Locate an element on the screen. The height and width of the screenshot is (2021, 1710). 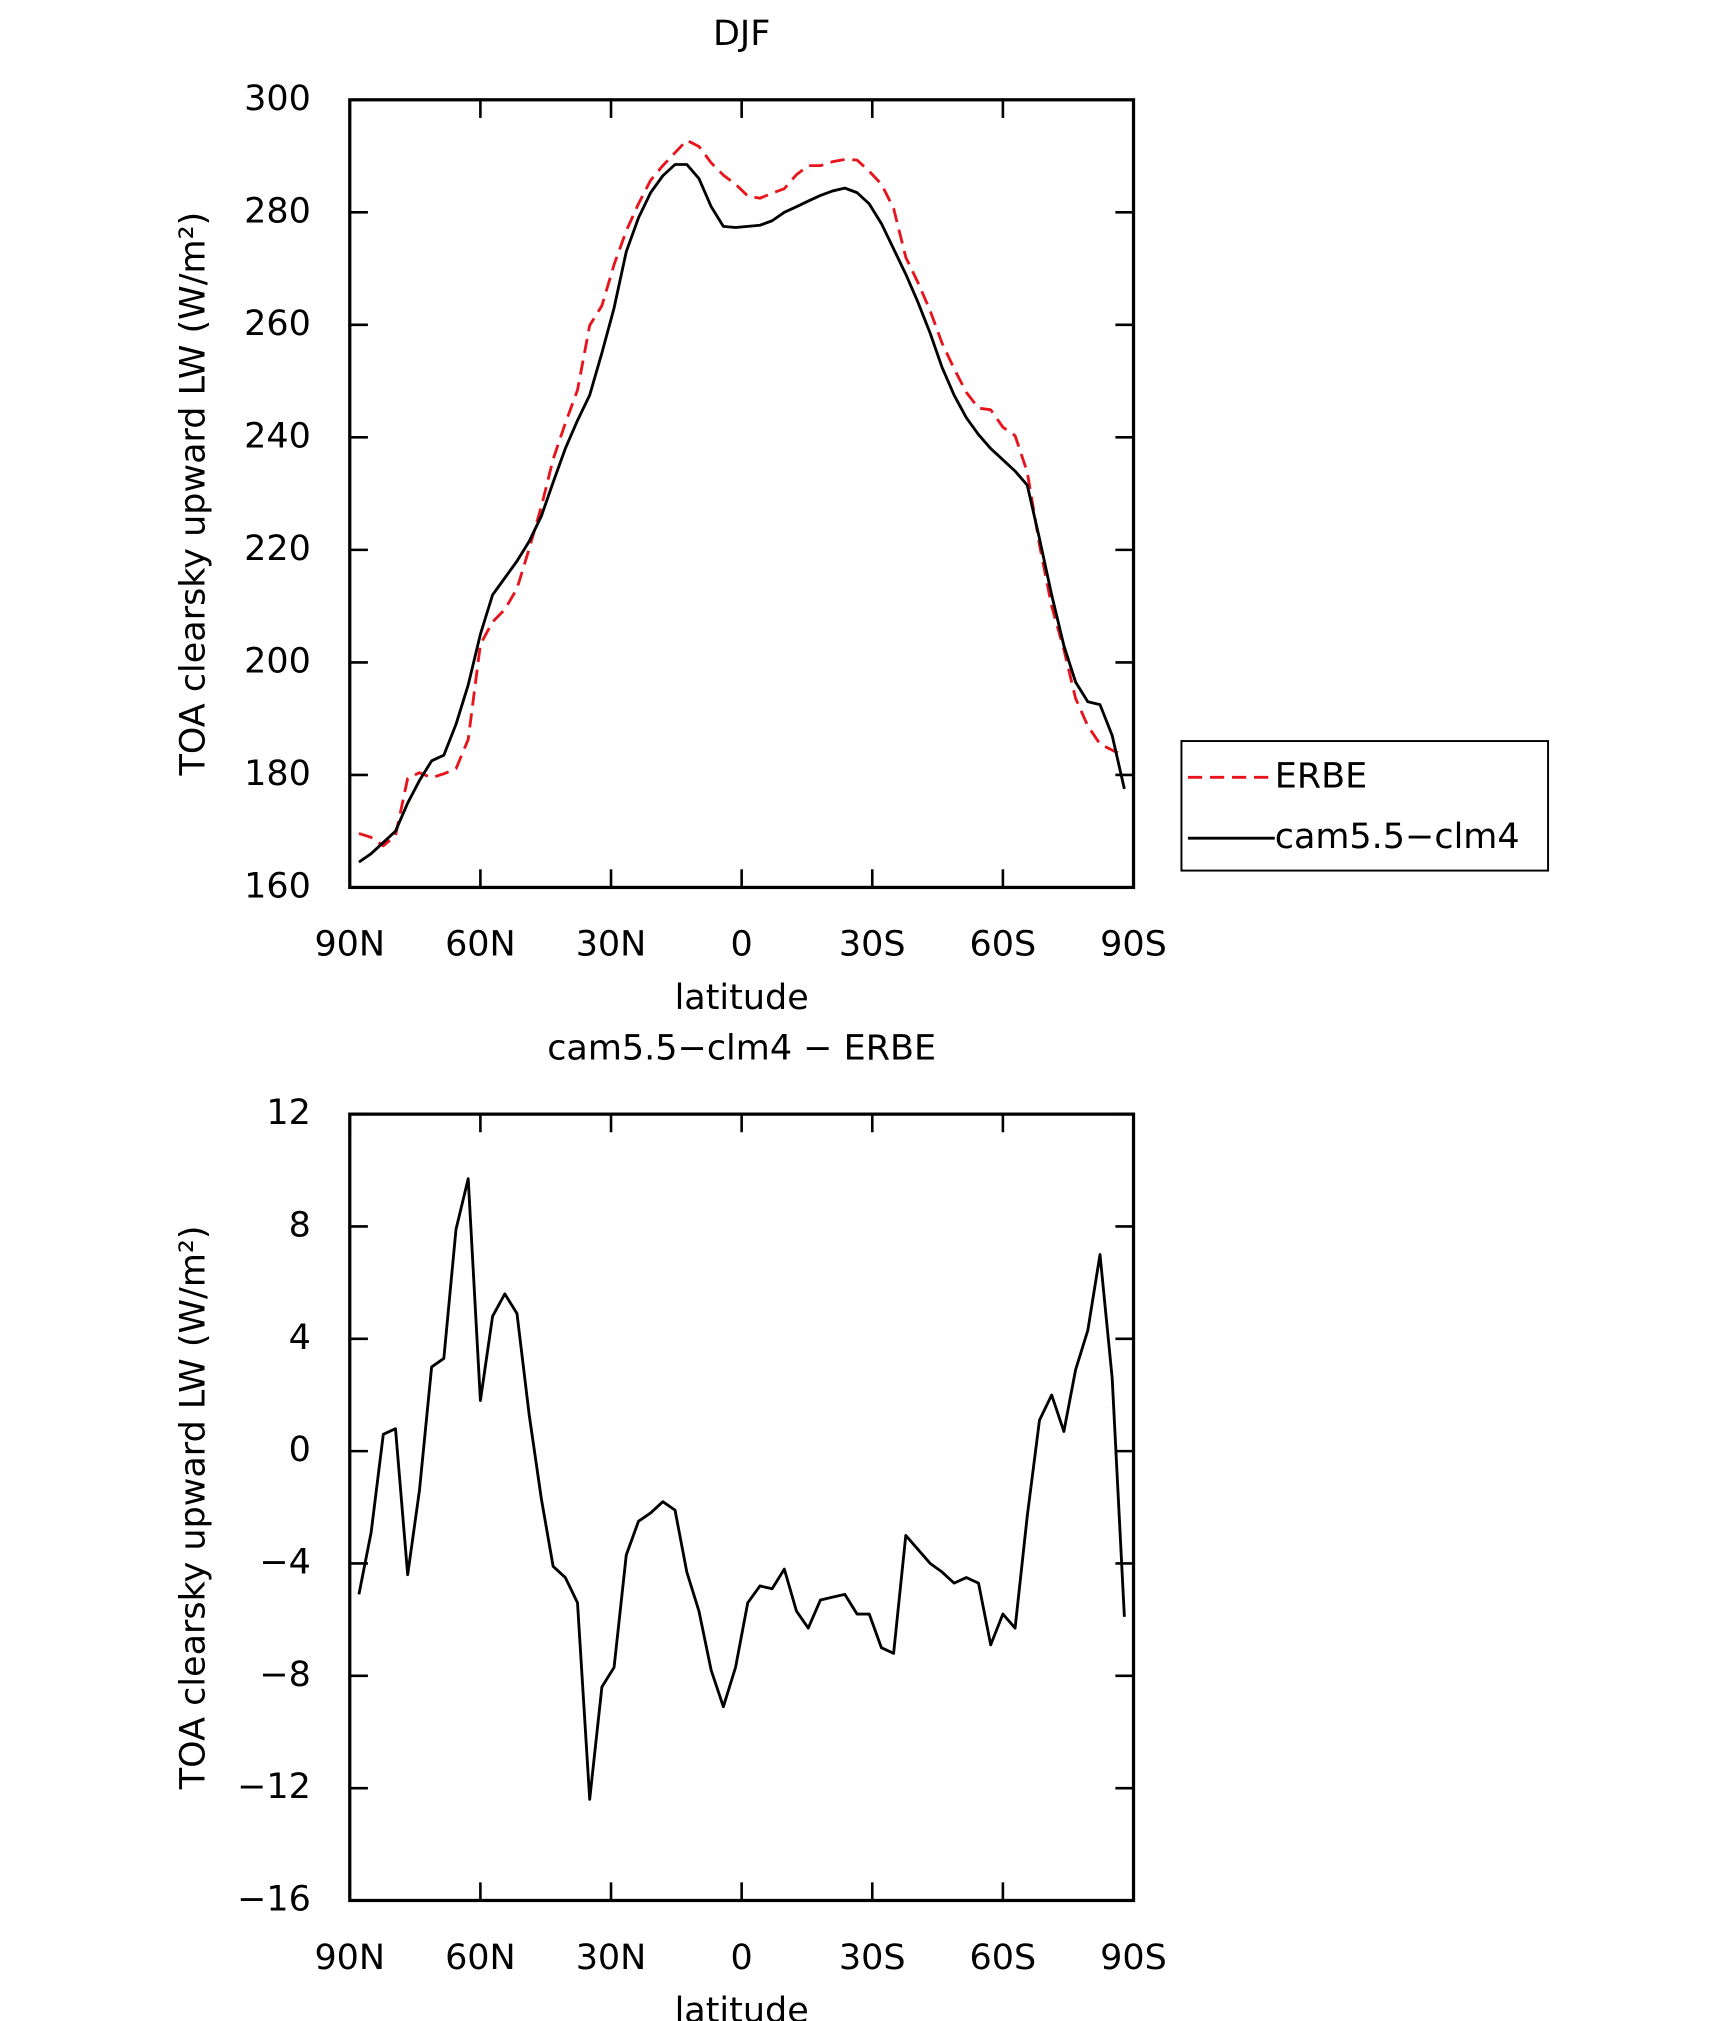
y-tick-label: 180 is located at coordinates (277, 774).